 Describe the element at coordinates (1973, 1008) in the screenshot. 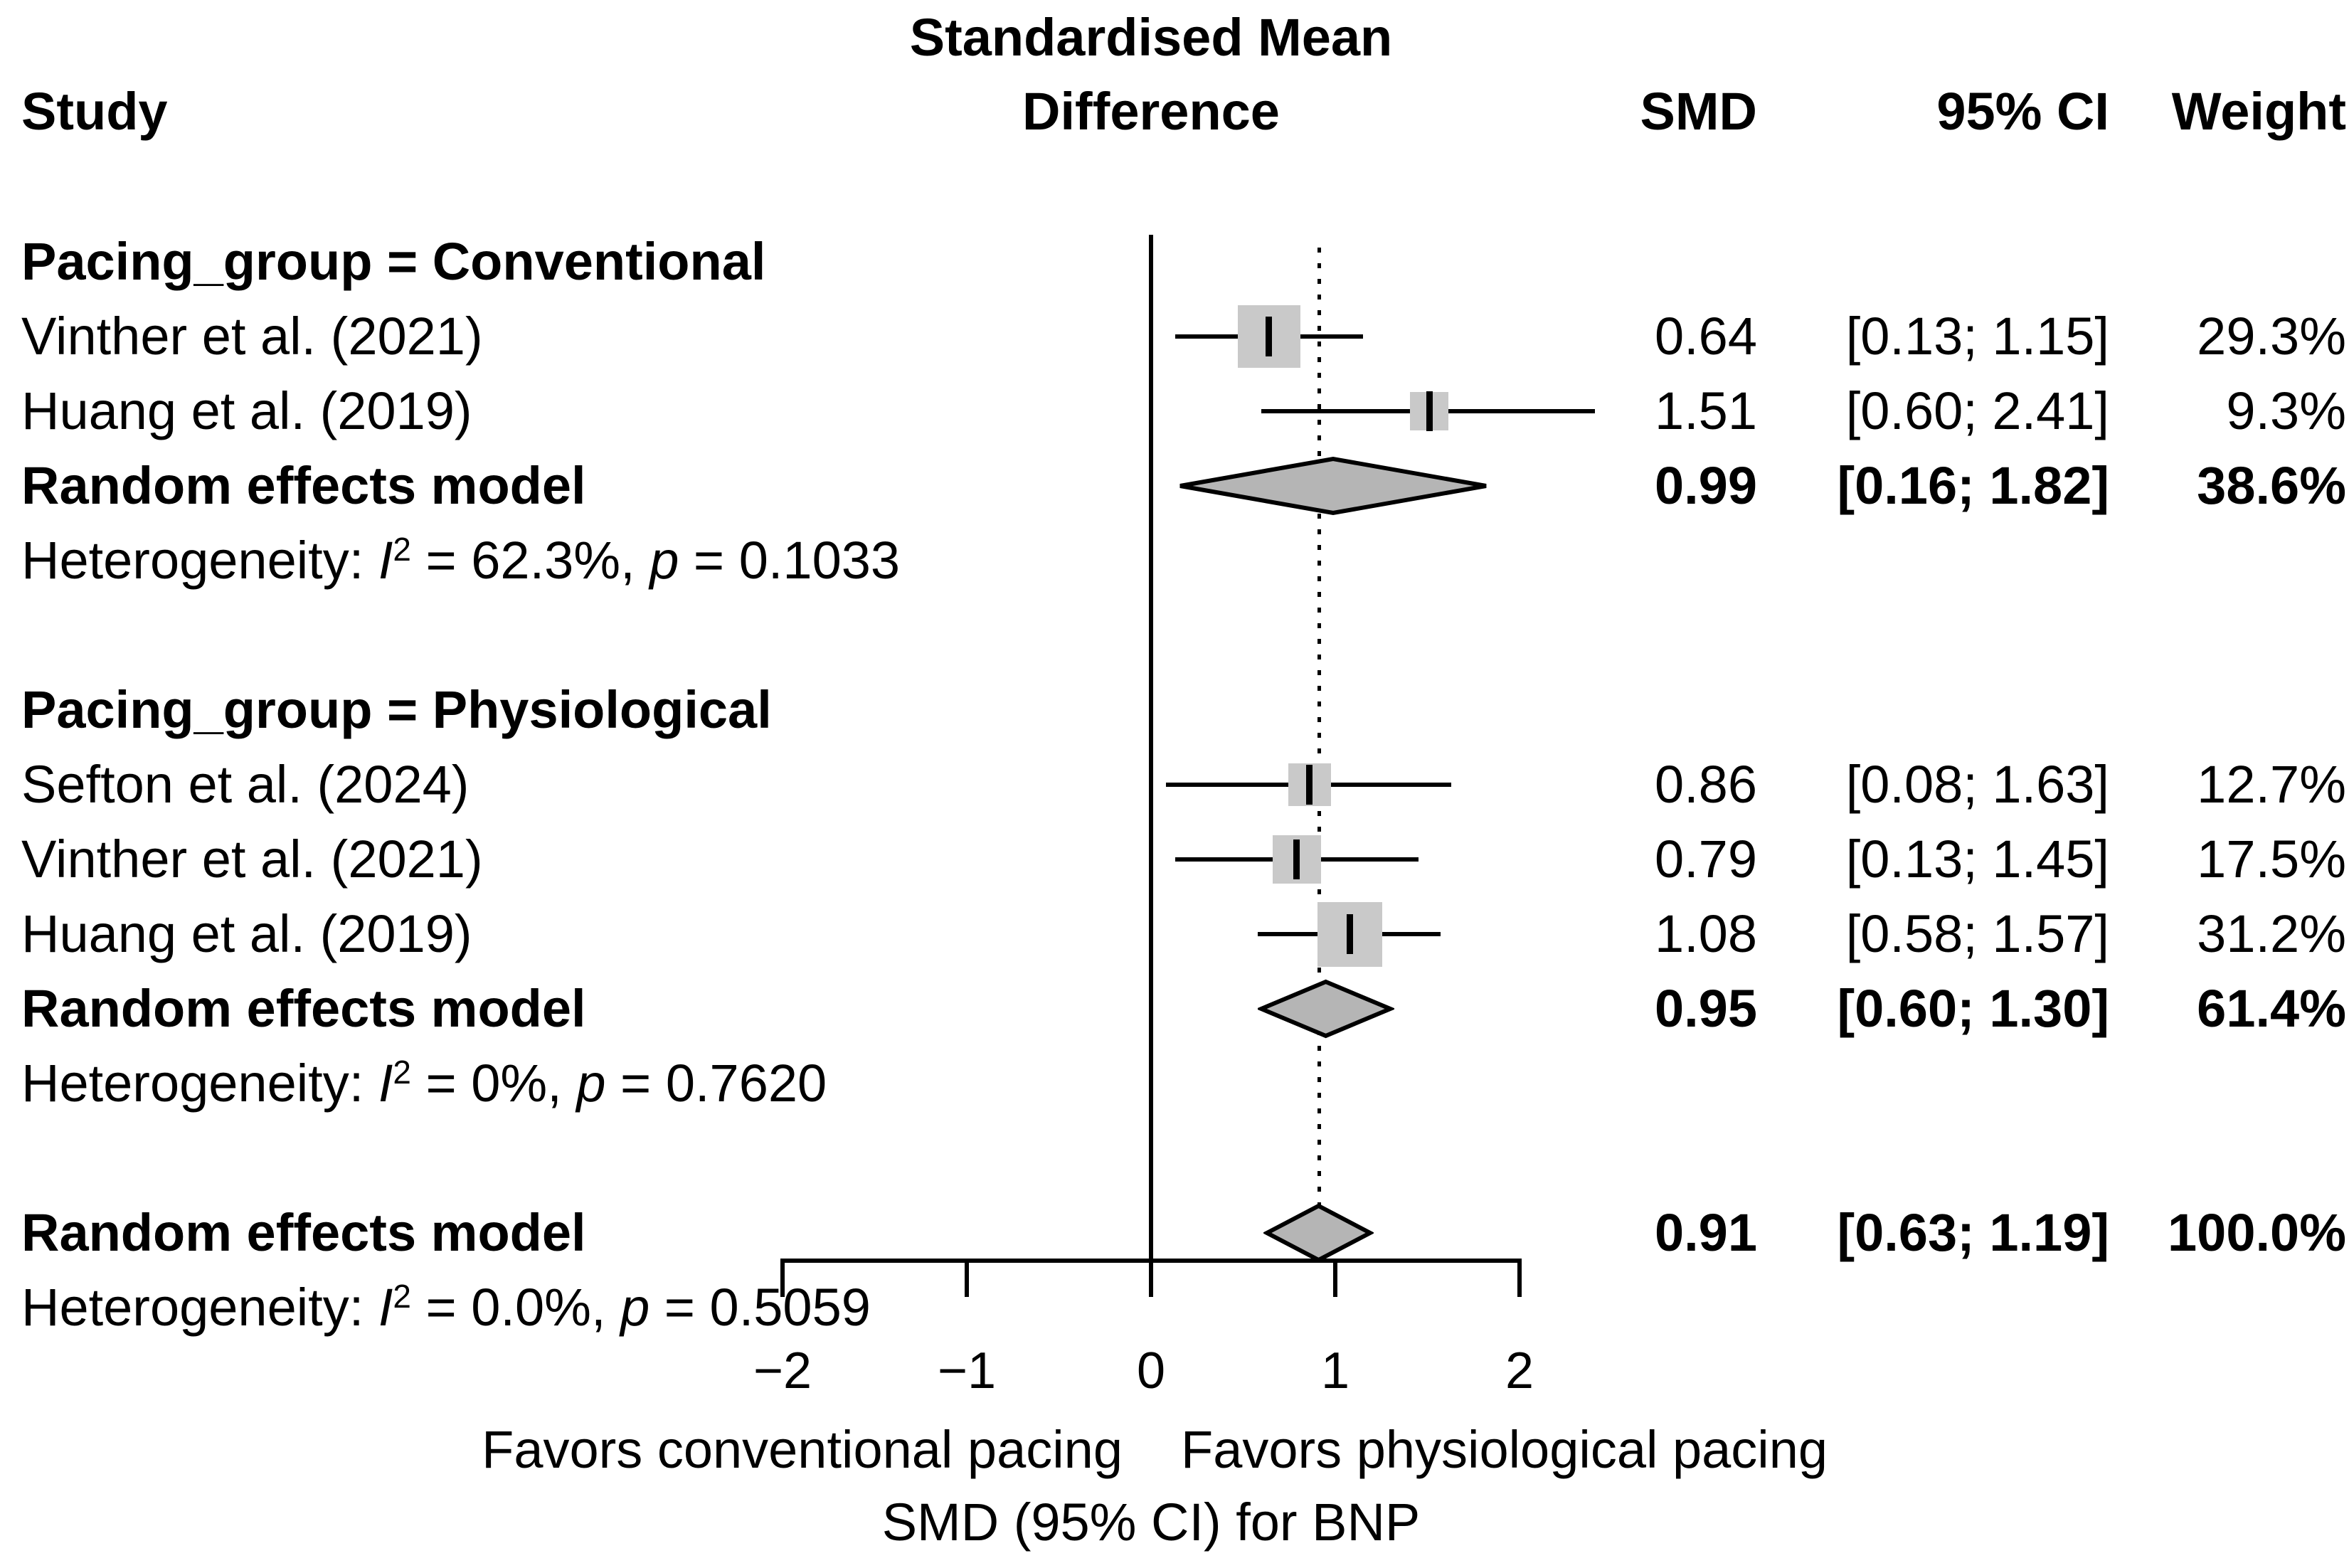

I see `ci-value: [0.60; 1.30]` at that location.